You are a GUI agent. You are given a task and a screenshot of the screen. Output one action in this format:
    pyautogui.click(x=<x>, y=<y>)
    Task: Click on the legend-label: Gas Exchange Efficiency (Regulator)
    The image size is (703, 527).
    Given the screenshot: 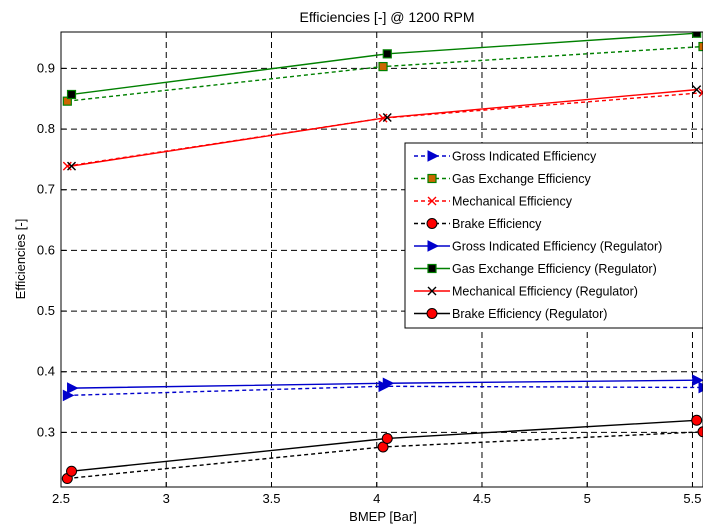 What is the action you would take?
    pyautogui.click(x=554, y=269)
    